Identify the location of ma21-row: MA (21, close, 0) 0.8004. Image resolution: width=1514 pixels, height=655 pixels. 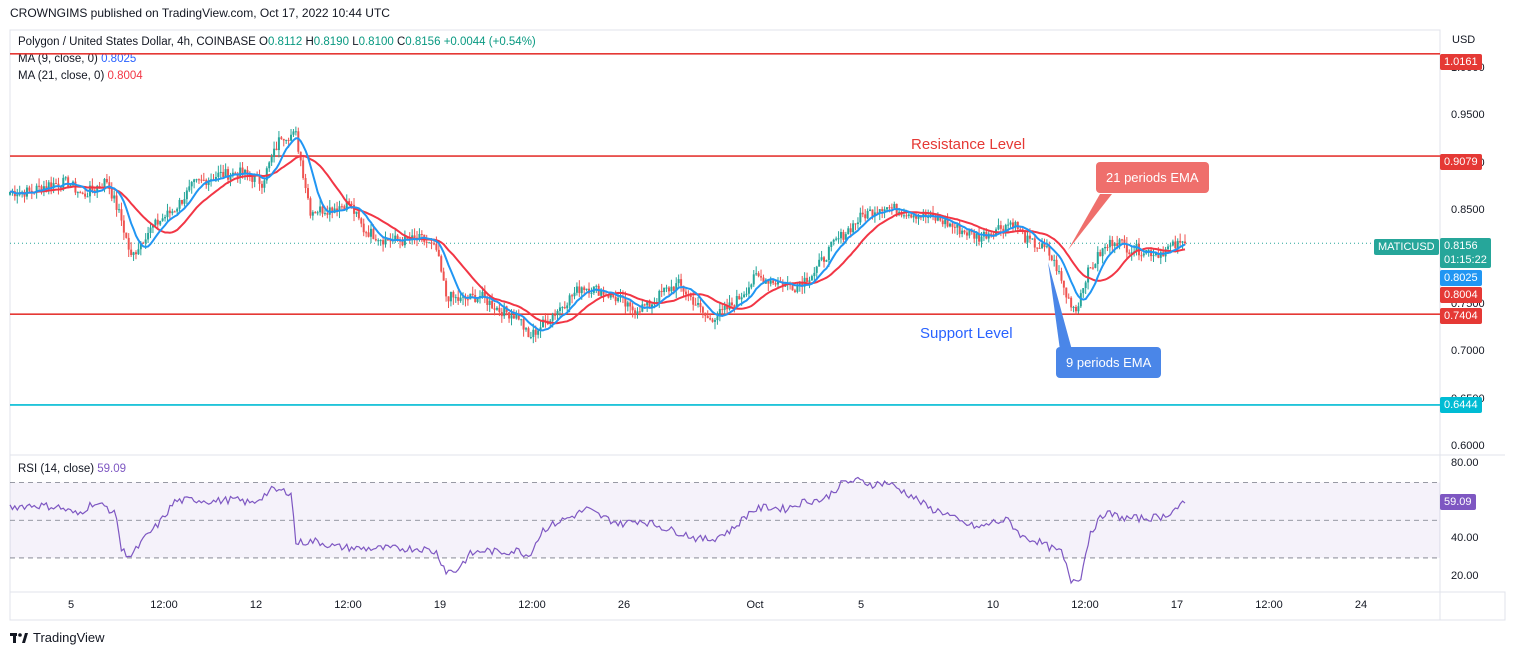
(277, 76).